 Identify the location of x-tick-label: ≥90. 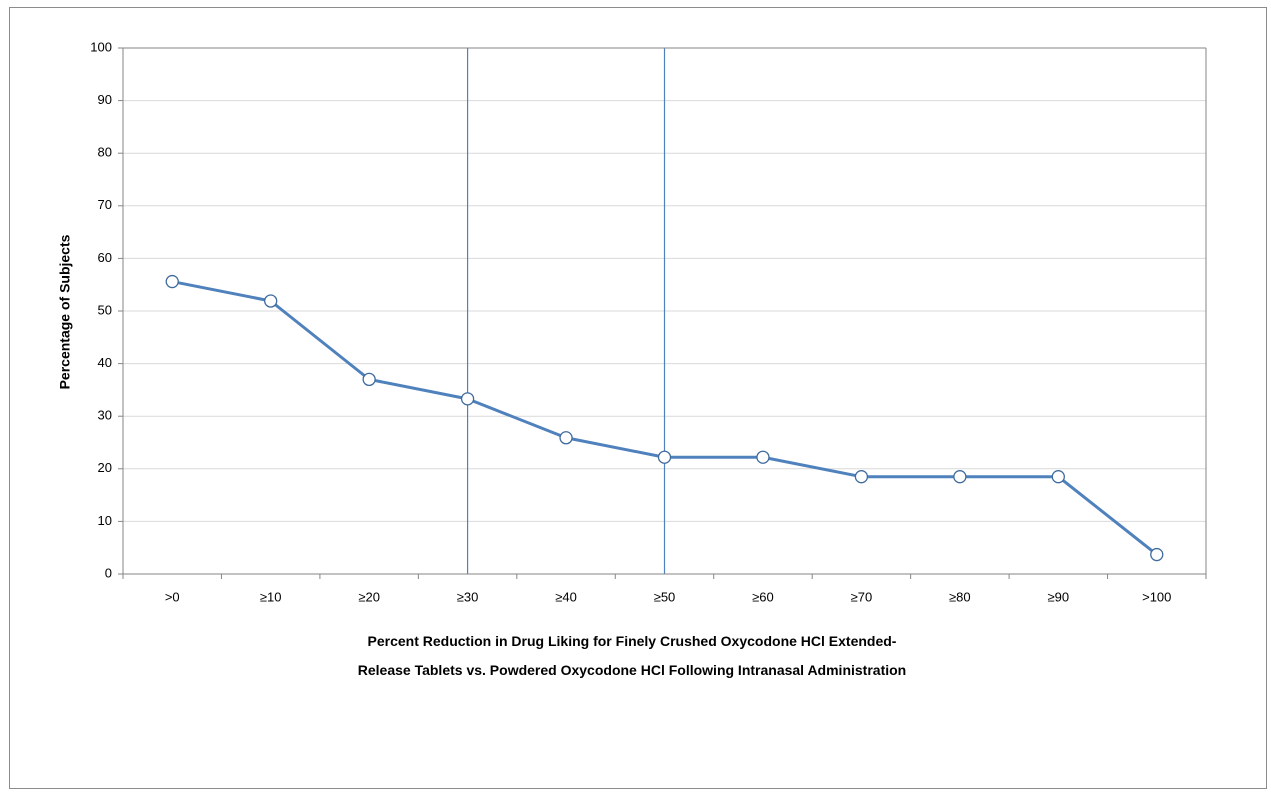
(1059, 596).